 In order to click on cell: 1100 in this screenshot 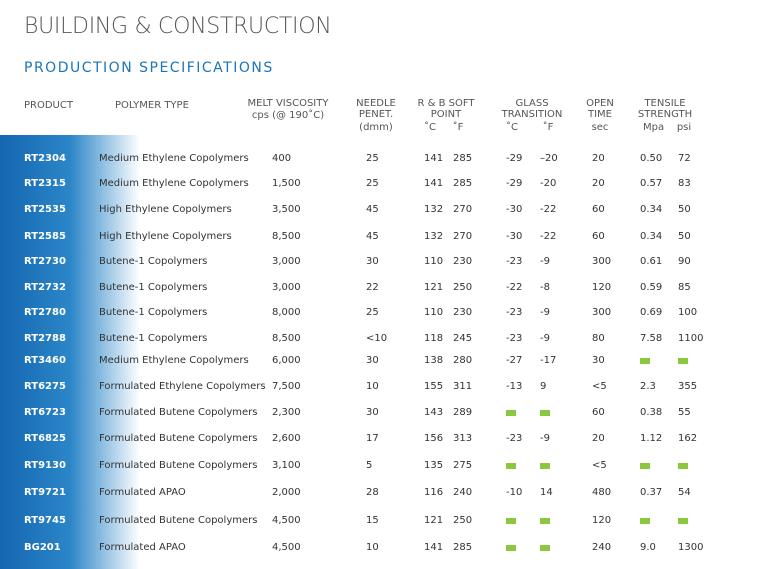, I will do `click(691, 338)`.